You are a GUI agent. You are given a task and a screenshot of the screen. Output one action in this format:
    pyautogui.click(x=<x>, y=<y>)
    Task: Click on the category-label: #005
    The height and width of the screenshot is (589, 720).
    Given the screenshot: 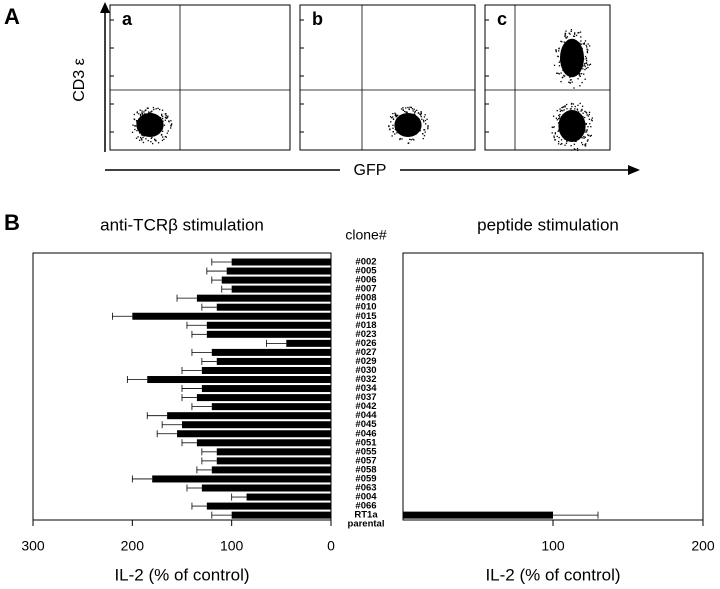 What is the action you would take?
    pyautogui.click(x=366, y=271)
    